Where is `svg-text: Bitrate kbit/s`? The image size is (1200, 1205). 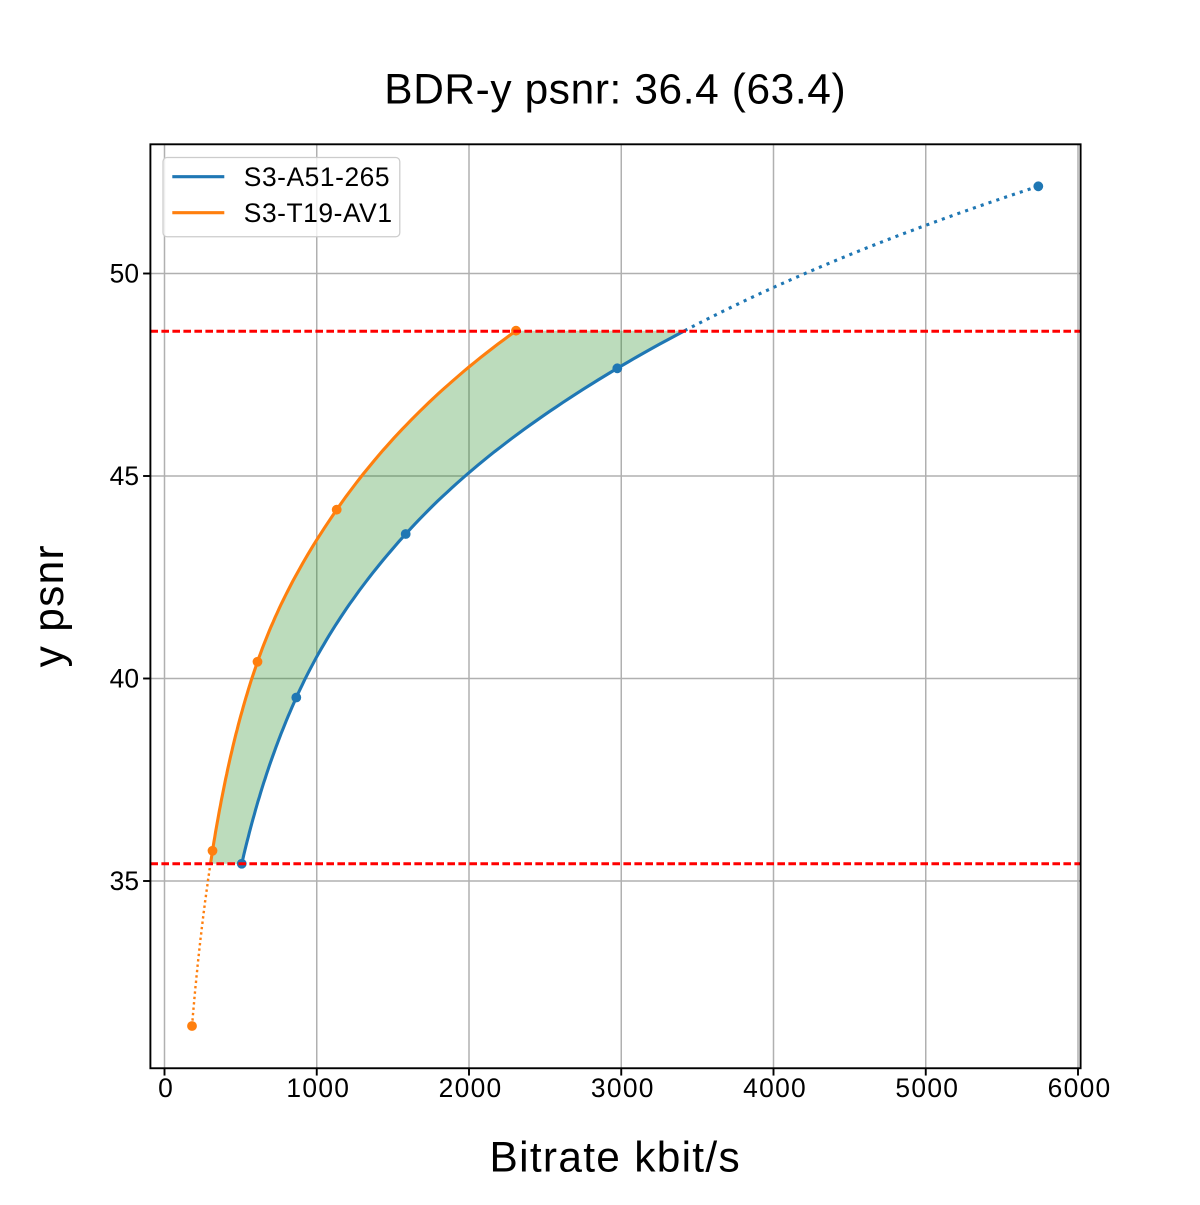
svg-text: Bitrate kbit/s is located at coordinates (615, 1156).